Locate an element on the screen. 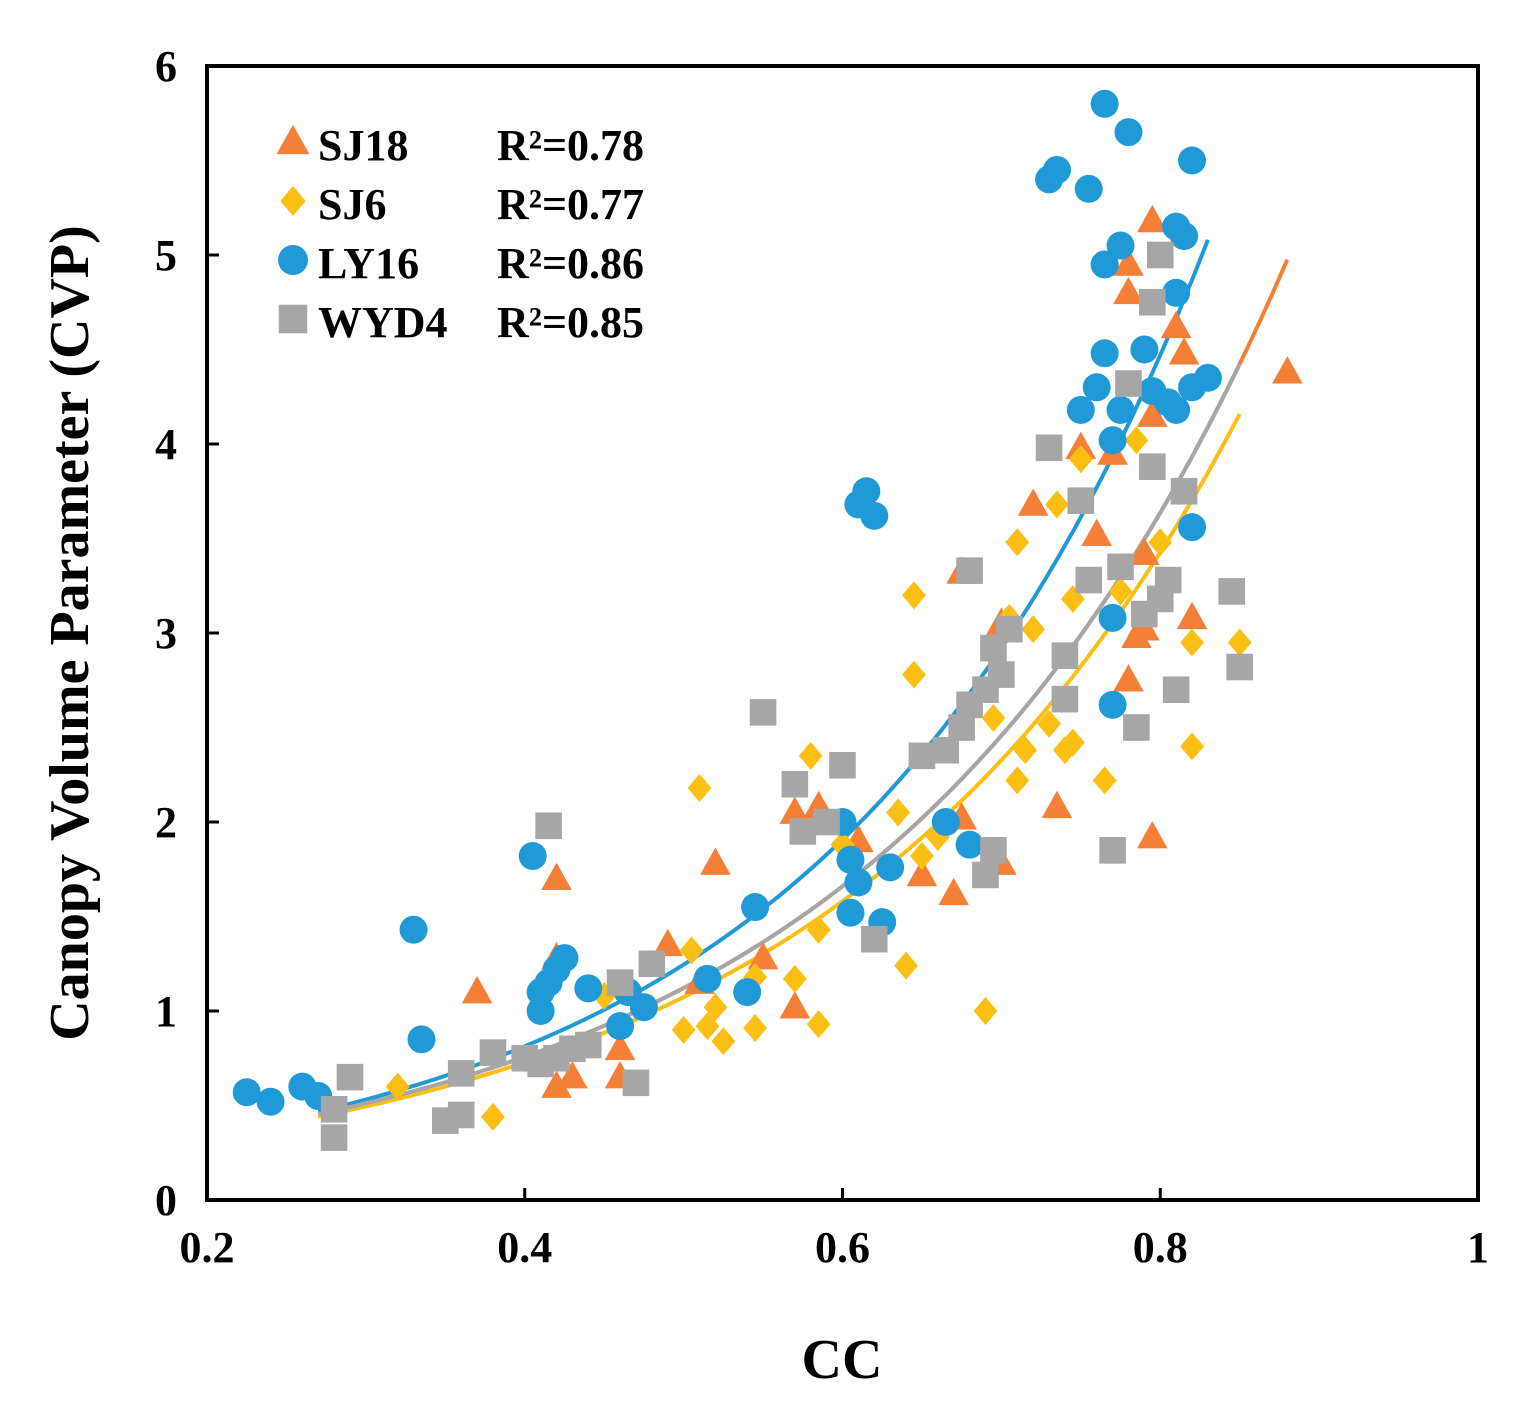  y-tick-label: 4 is located at coordinates (166, 444).